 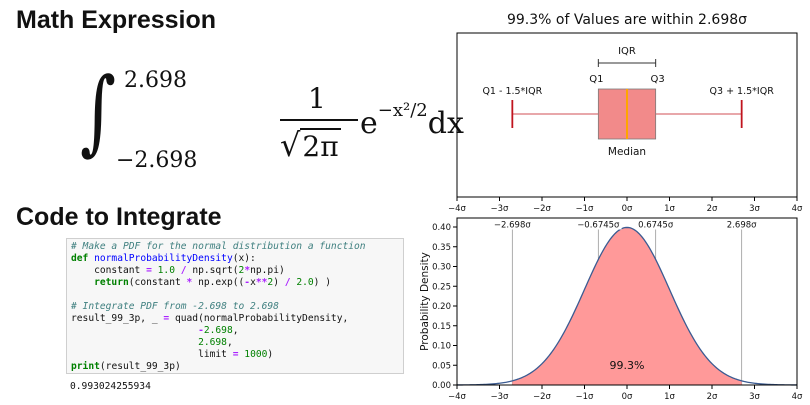 What do you see at coordinates (585, 397) in the screenshot?
I see `density-x-tick-label: −1σ` at bounding box center [585, 397].